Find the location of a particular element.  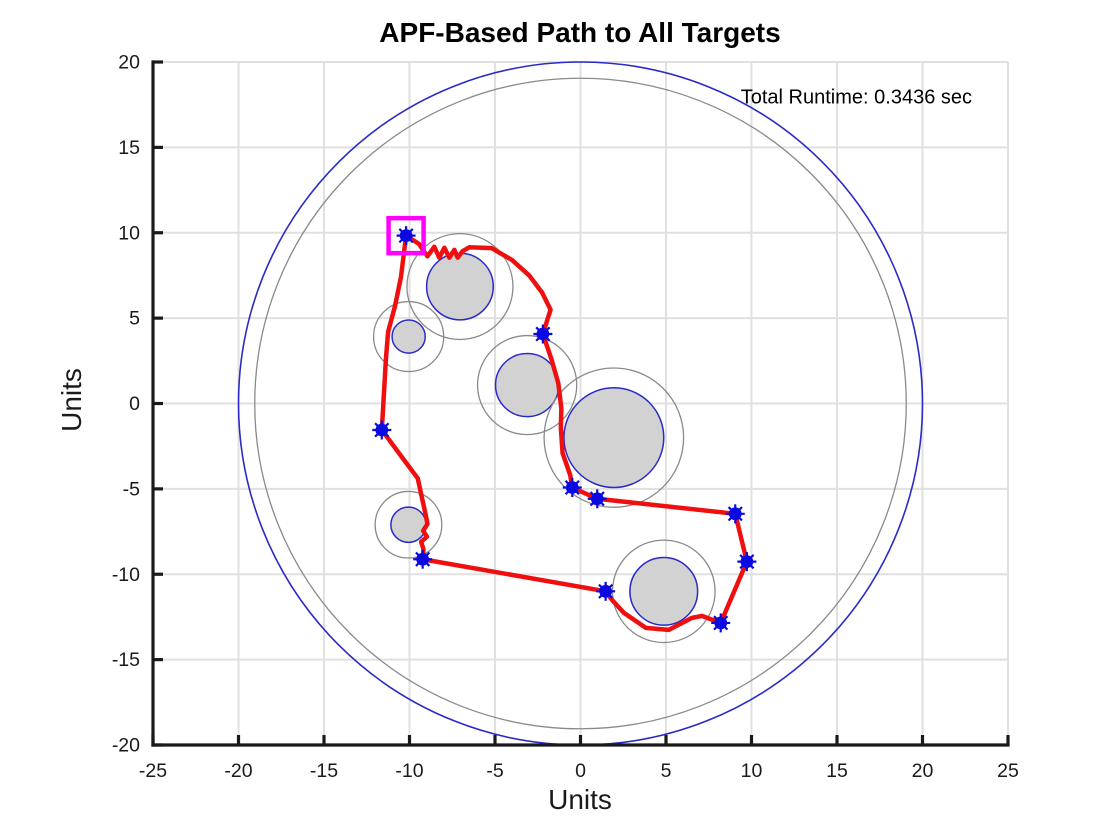

y-tick-label: 15 is located at coordinates (129, 148).